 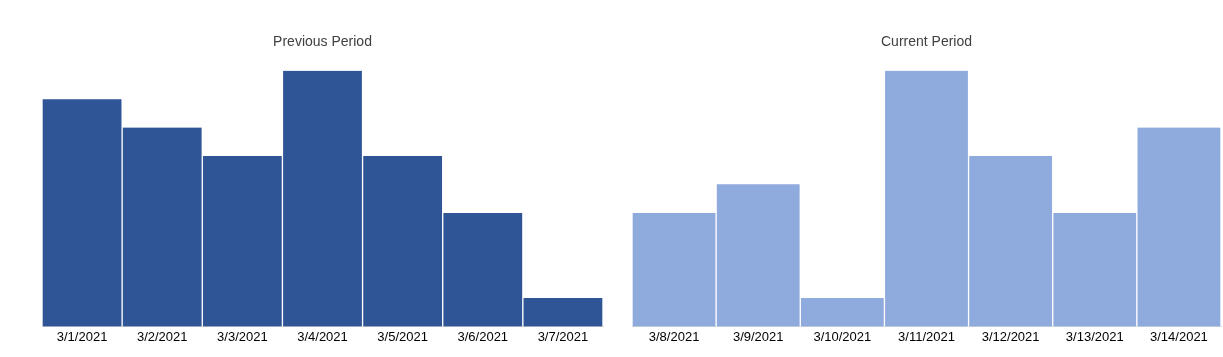 I want to click on x-tick-label: 3/13/2021, so click(x=1094, y=336).